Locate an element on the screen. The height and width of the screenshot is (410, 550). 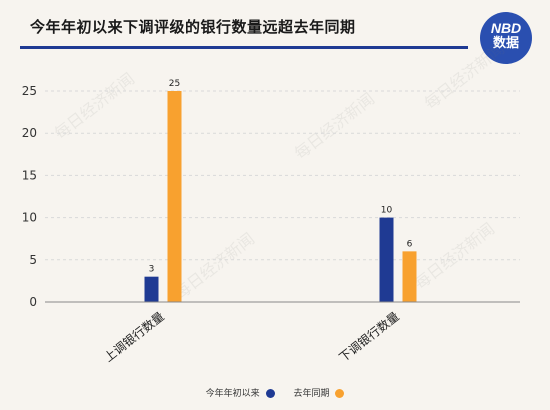
logo-text-data: 数据 is located at coordinates (505, 42).